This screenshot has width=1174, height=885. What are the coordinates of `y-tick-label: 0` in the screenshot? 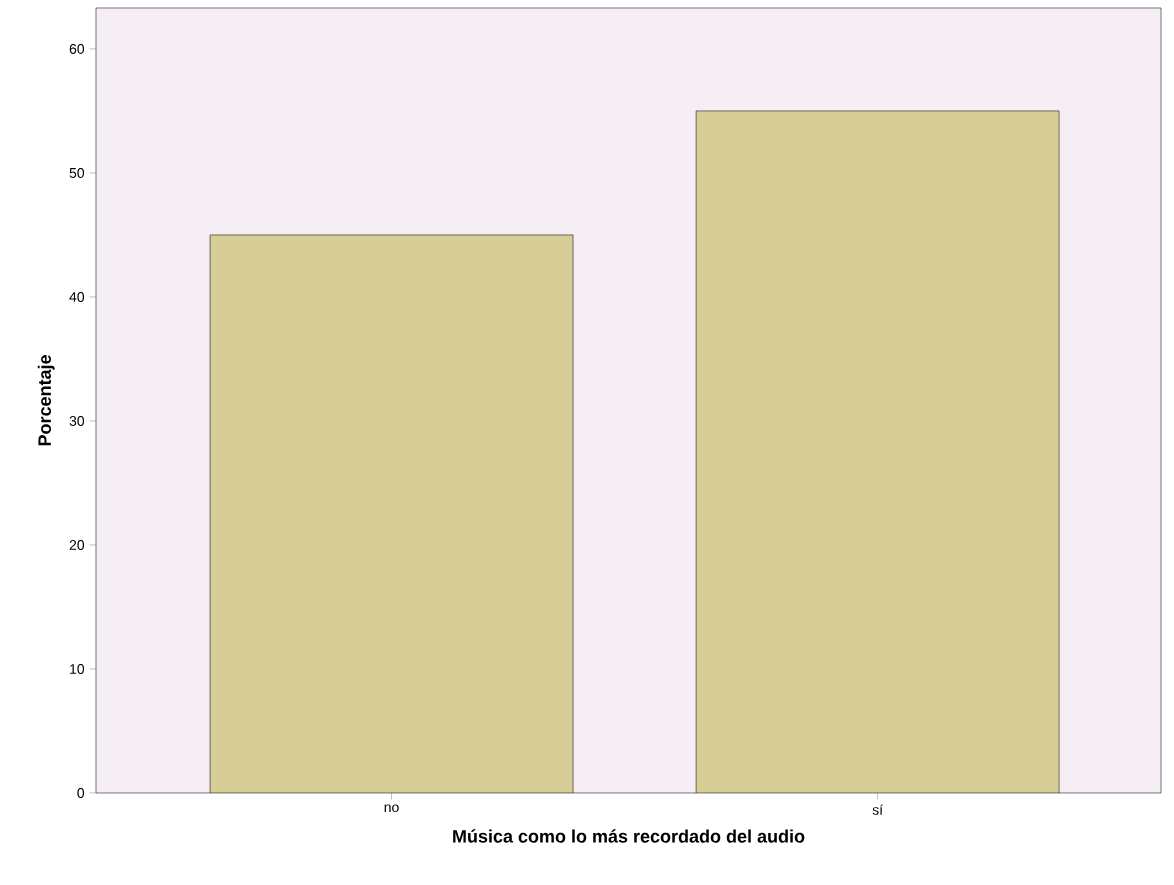 It's located at (81, 793).